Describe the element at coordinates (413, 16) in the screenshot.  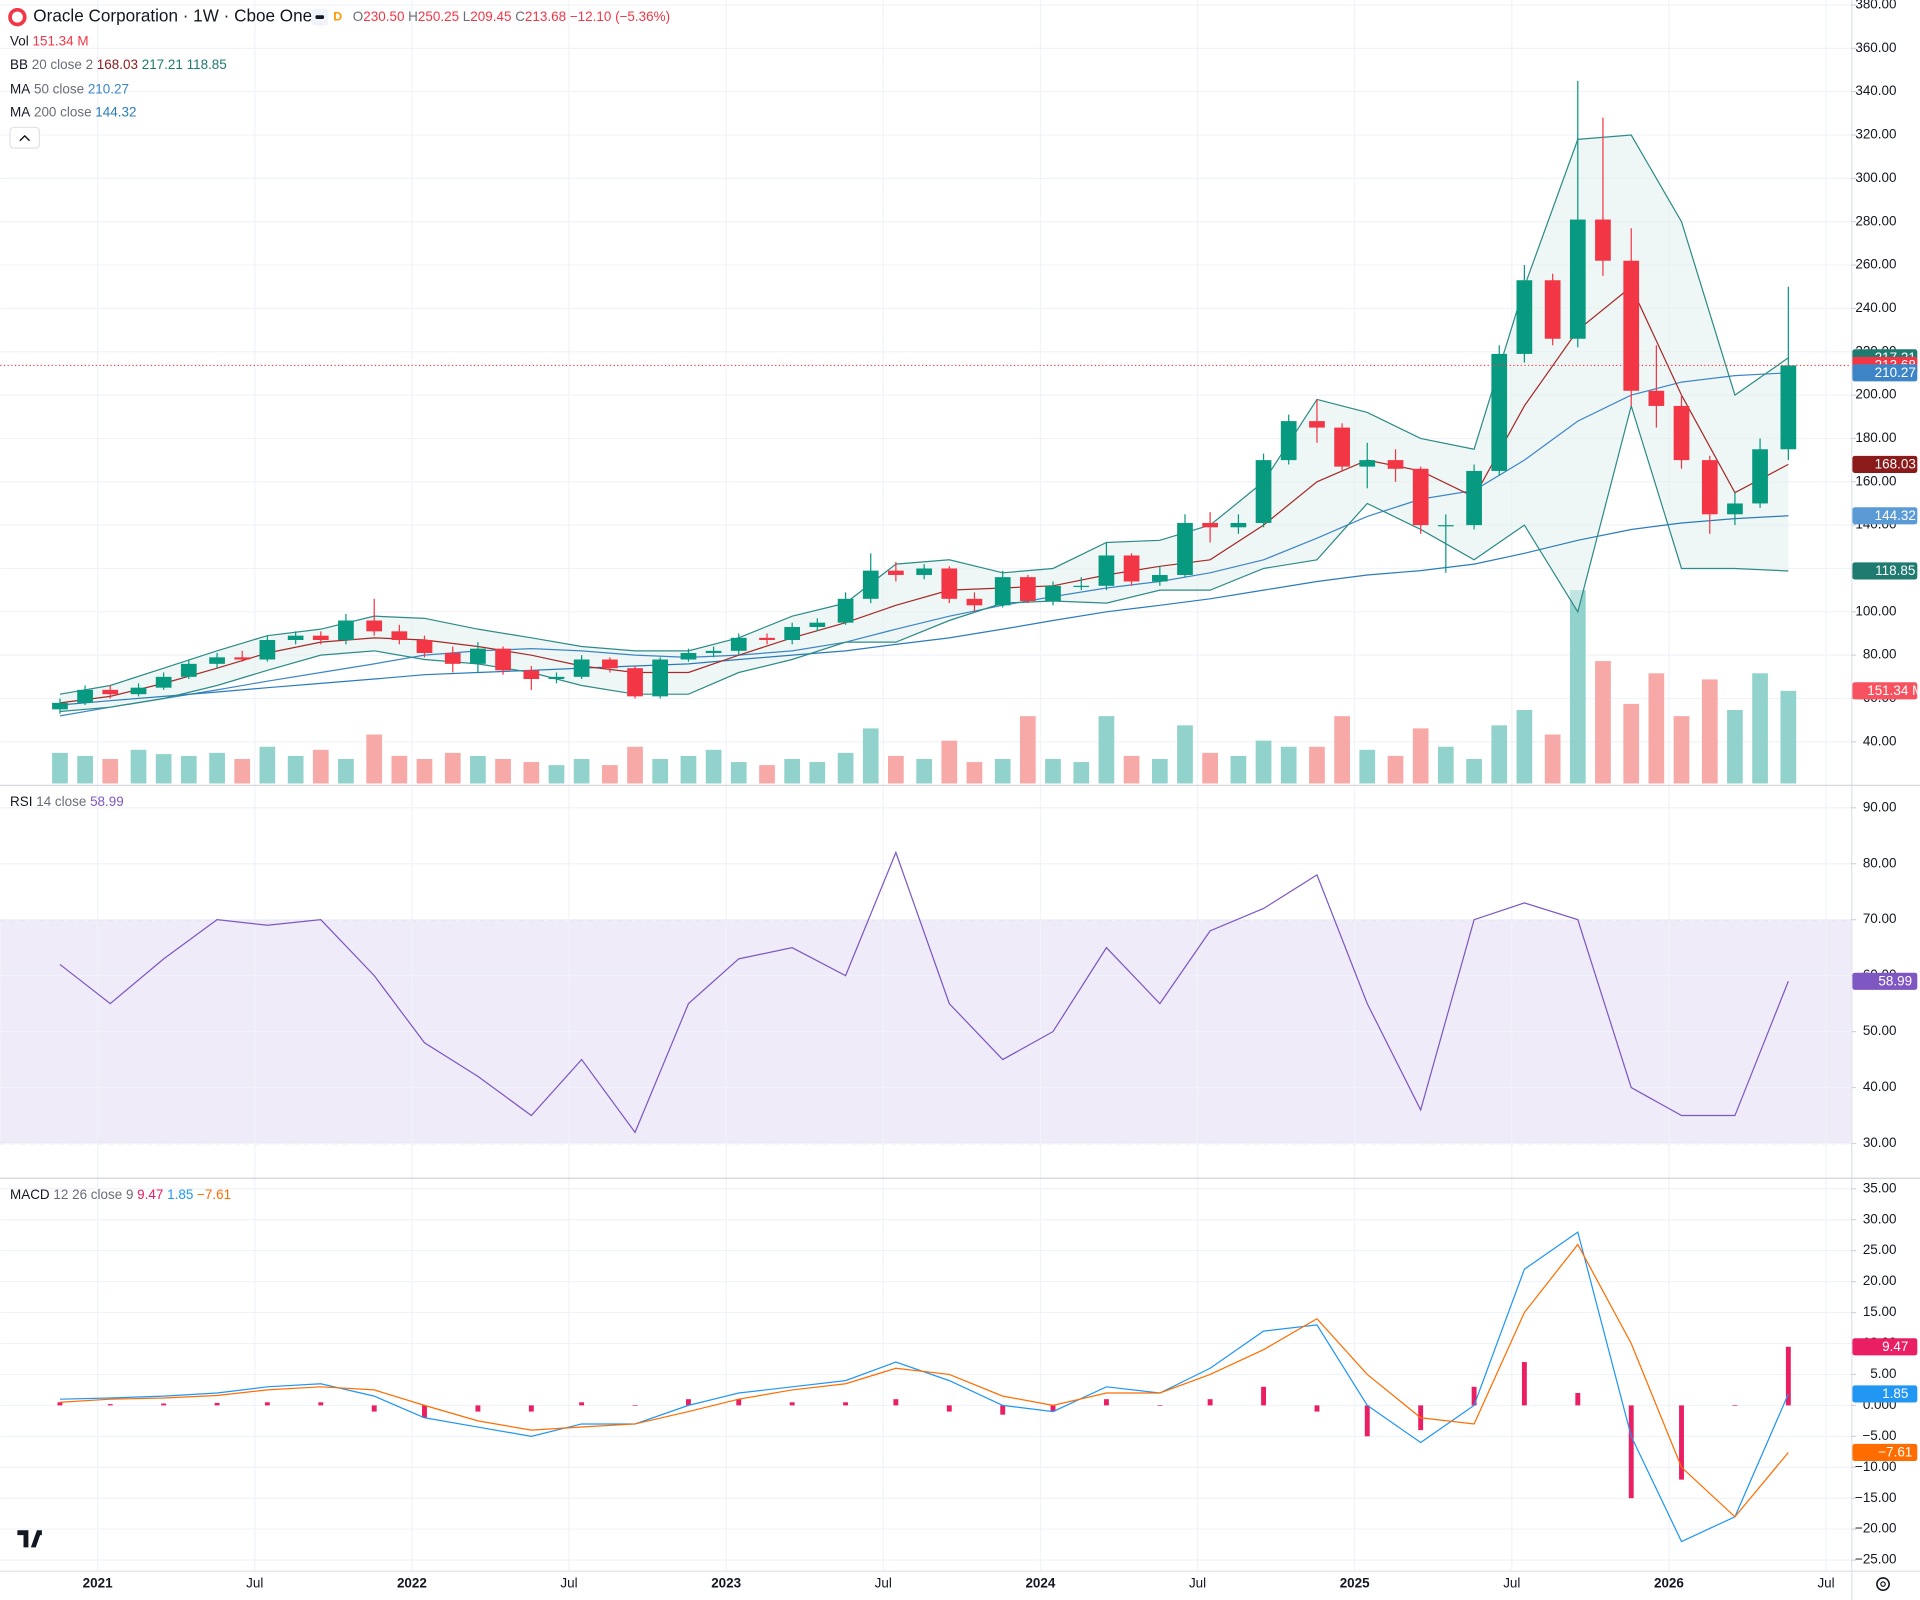
I see `ohlc-key: H` at that location.